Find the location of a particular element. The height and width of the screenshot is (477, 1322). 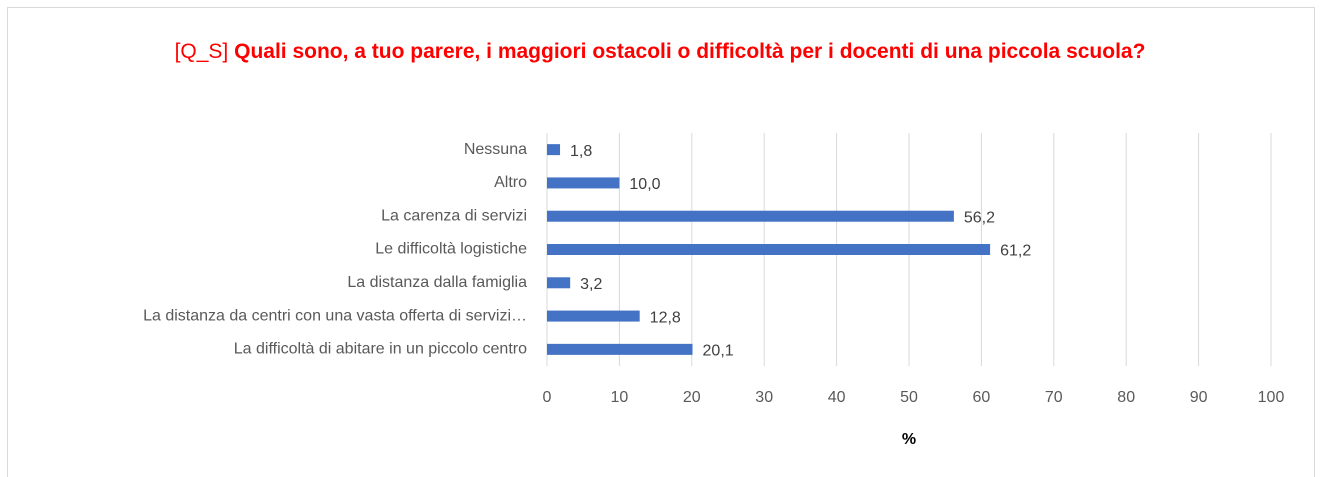

y-tick-label: Nessuna is located at coordinates (495, 149).